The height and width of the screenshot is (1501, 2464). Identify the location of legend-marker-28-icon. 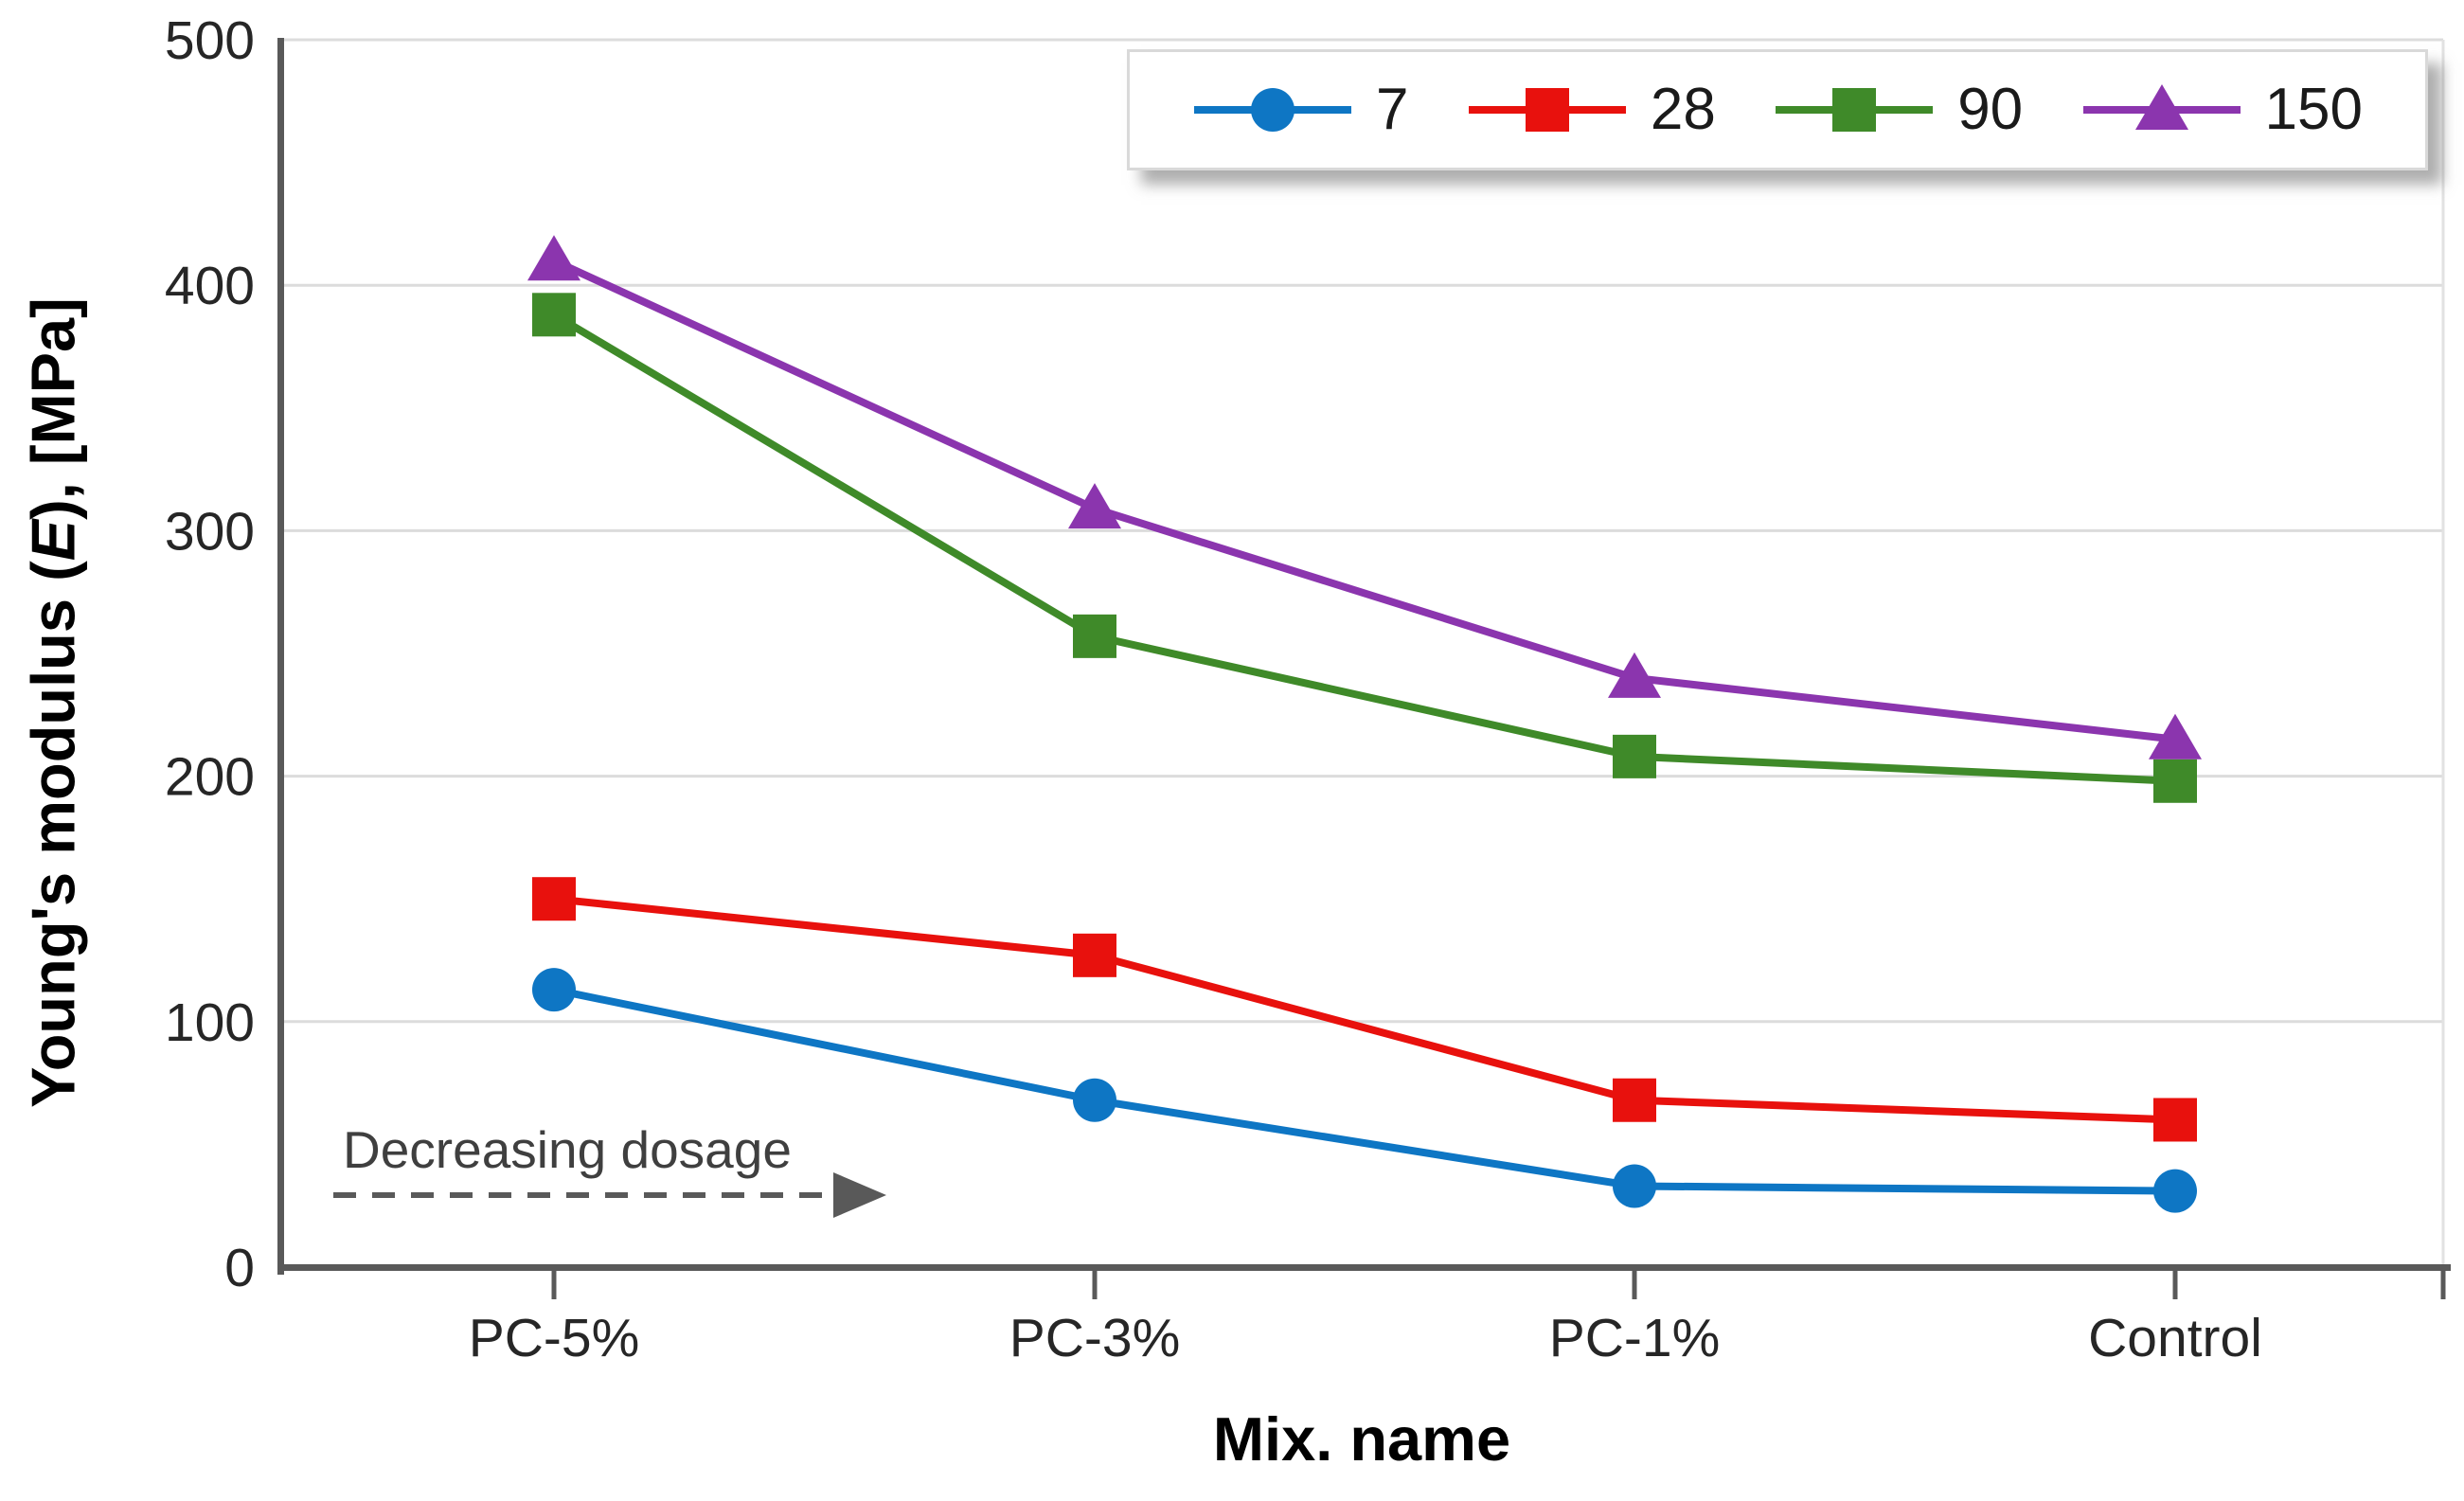
(1547, 110).